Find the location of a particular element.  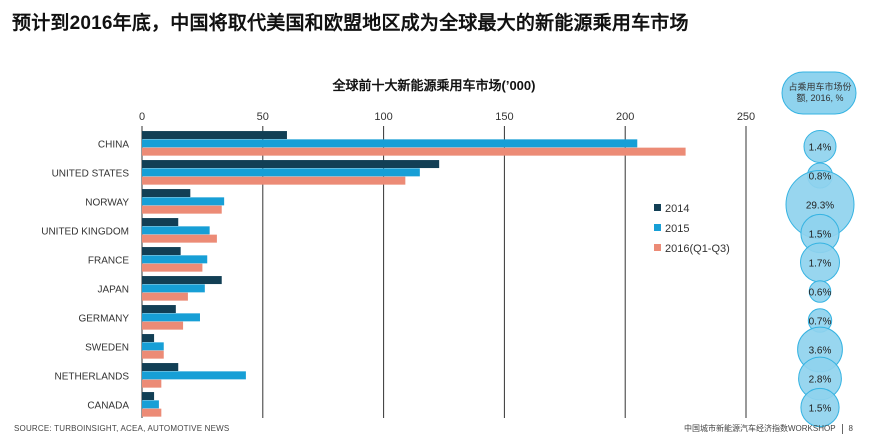

category-label: NORWAY is located at coordinates (107, 203).